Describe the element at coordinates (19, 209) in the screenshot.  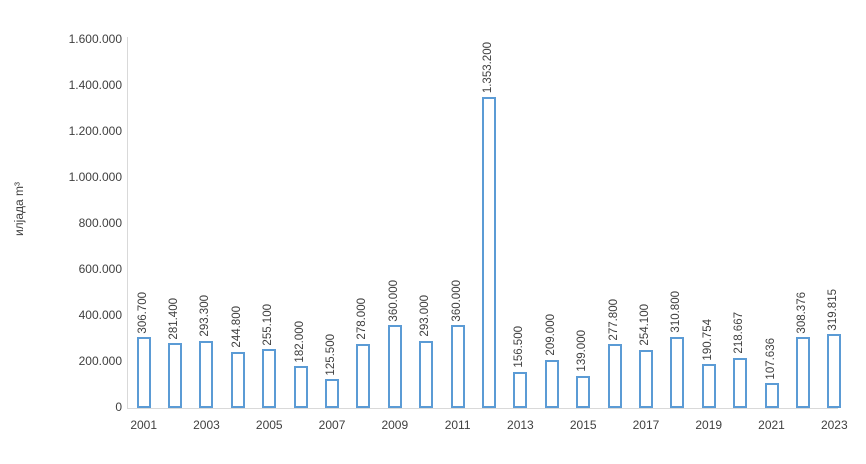
I see `y-axis-title: илјада m³` at that location.